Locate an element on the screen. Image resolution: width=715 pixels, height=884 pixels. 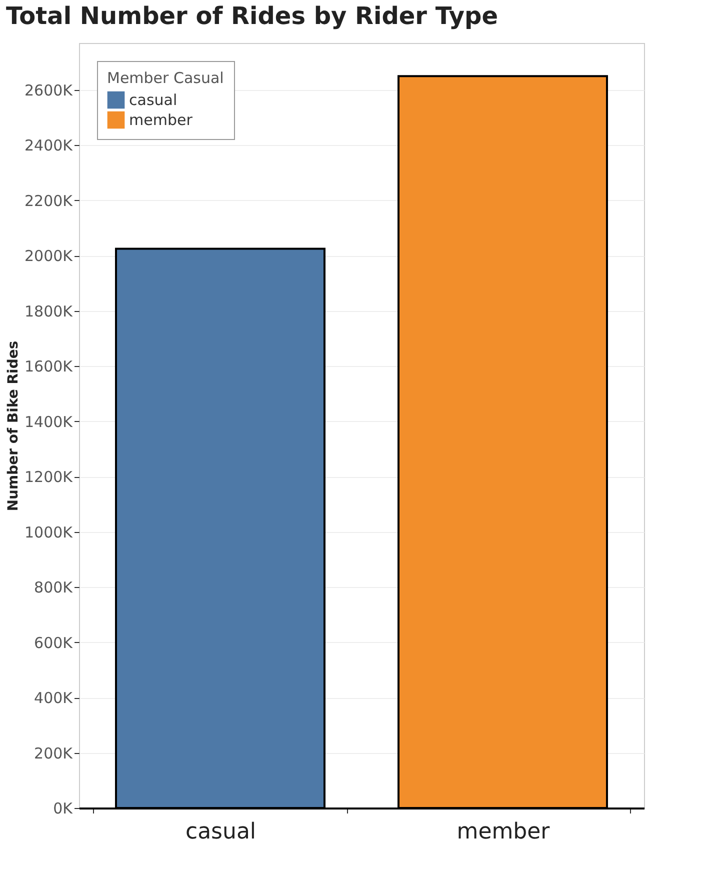
y-tick-label: 2600K is located at coordinates (49, 90).